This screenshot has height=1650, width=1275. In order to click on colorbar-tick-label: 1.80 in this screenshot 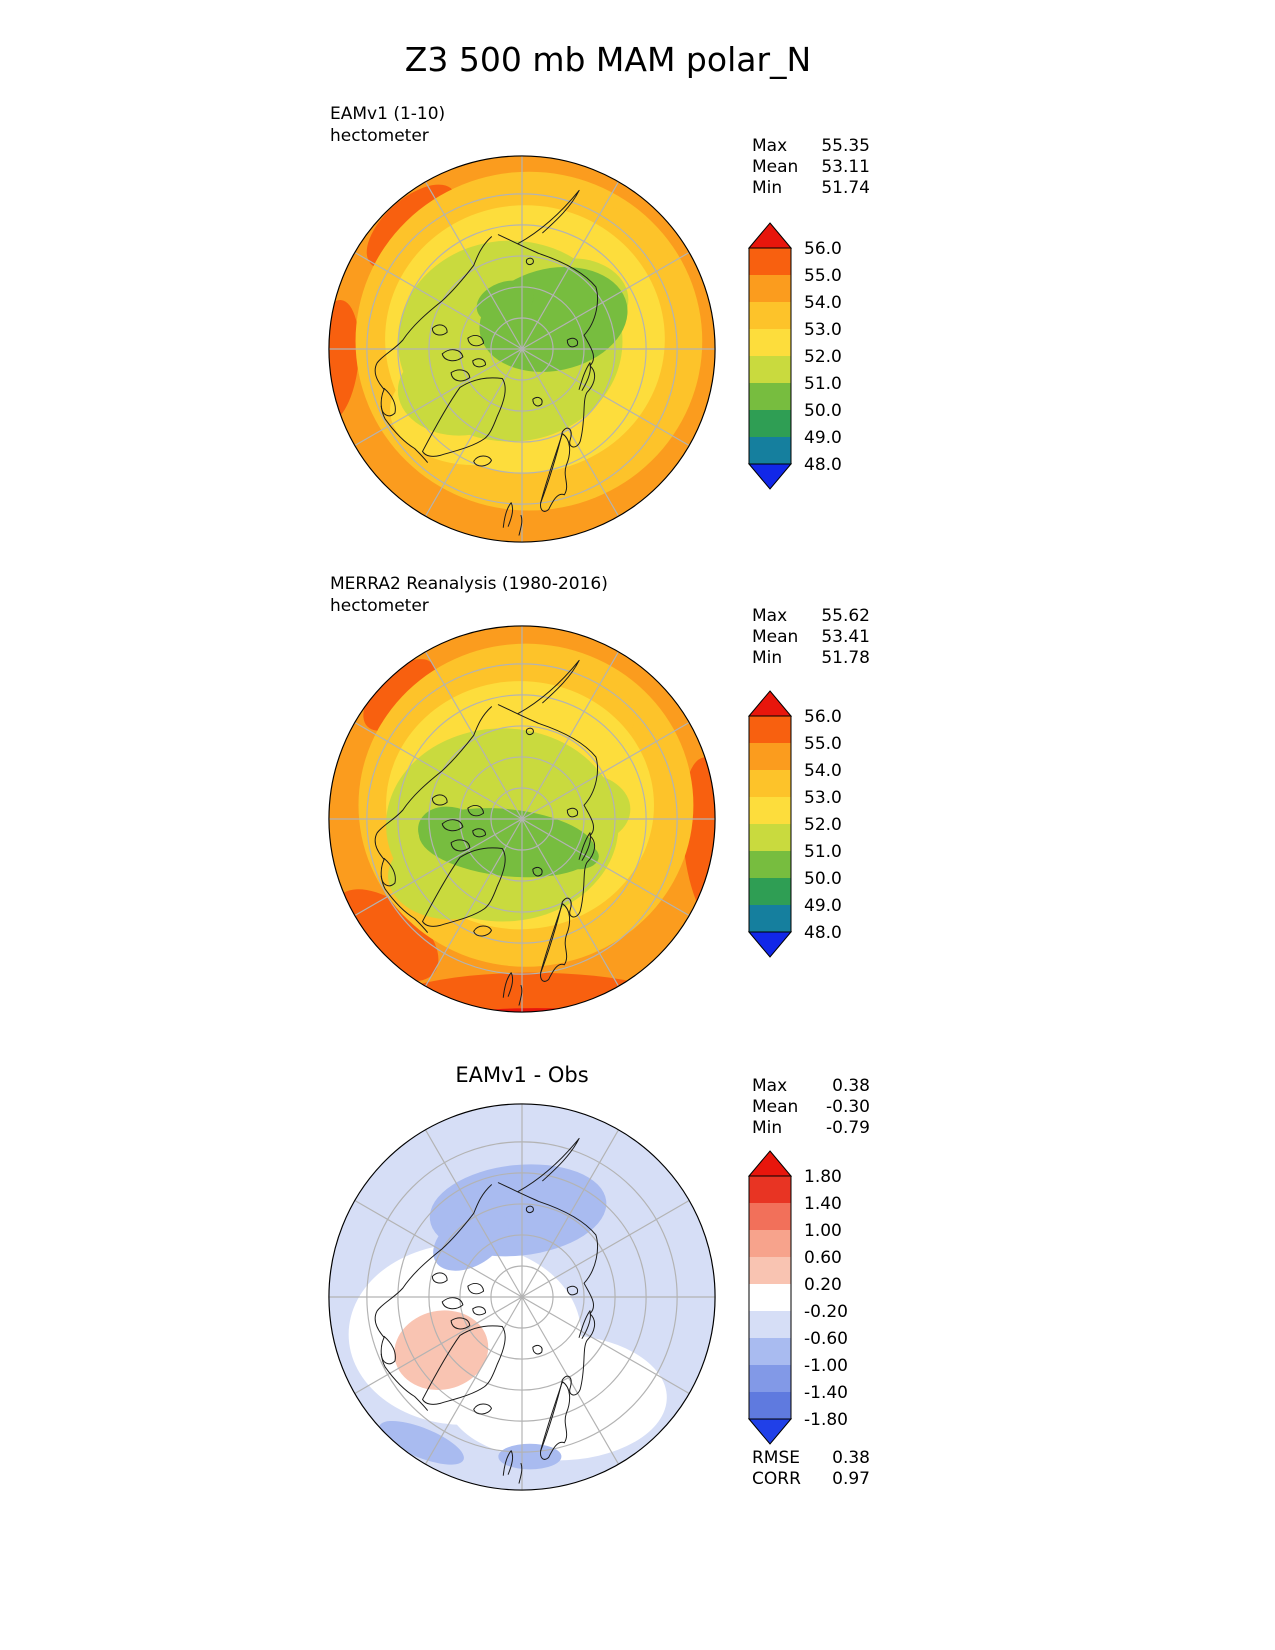, I will do `click(823, 1177)`.